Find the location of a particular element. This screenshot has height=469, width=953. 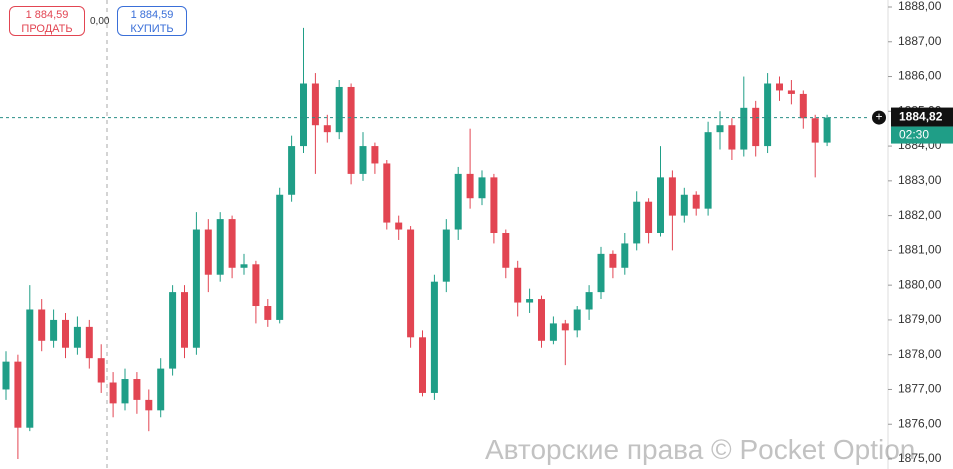

y-tick-label: 1882,00 is located at coordinates (920, 215).